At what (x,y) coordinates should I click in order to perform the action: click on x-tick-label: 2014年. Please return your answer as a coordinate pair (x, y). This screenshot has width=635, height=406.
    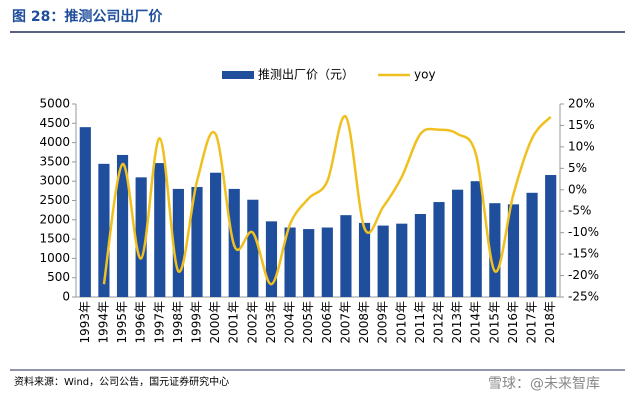
    Looking at the image, I should click on (476, 322).